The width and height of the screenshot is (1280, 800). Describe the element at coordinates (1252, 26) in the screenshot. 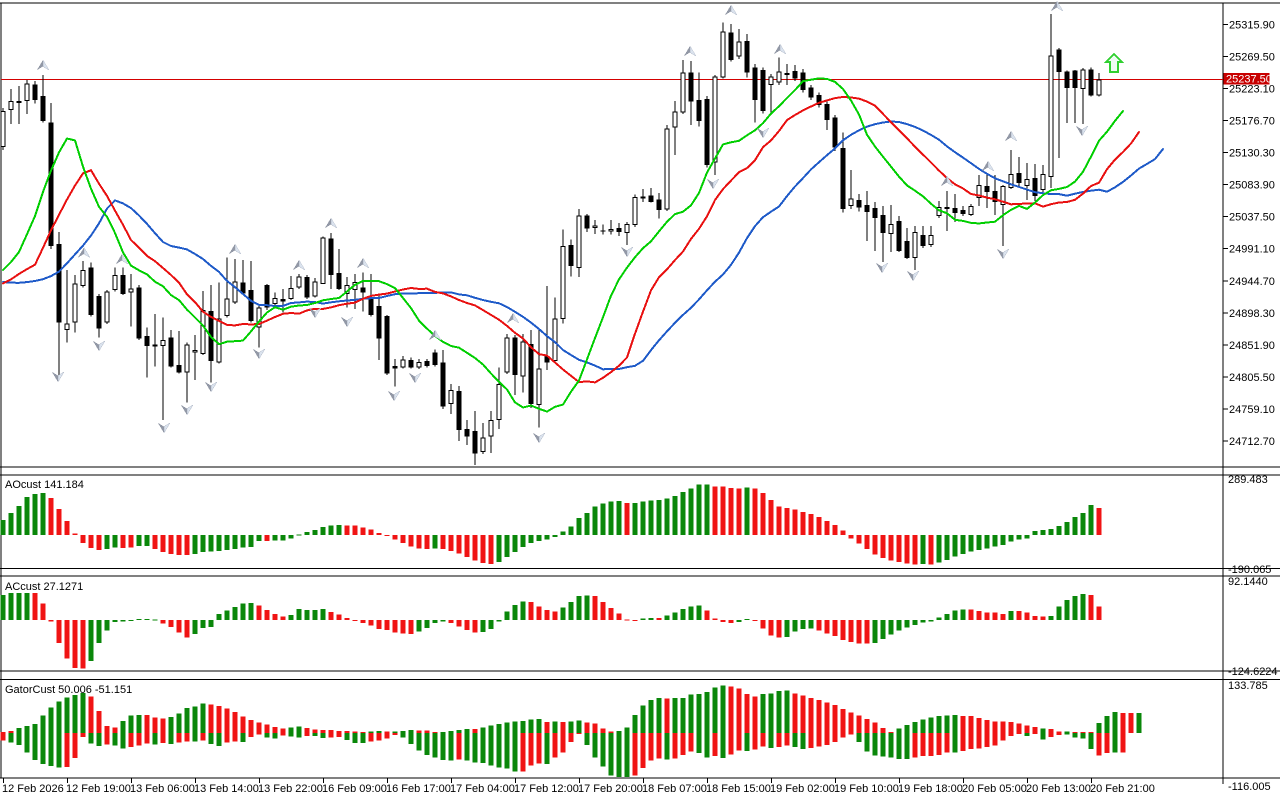

I see `svg-text: 25315.90` at that location.